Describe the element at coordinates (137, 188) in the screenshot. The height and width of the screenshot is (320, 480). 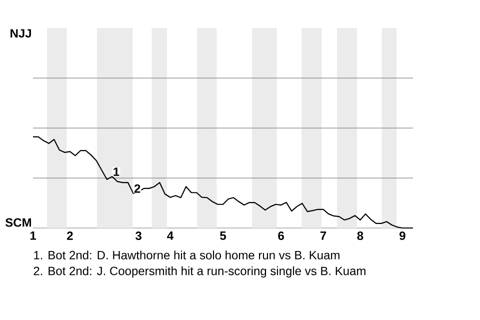
I see `annotation: 2` at that location.